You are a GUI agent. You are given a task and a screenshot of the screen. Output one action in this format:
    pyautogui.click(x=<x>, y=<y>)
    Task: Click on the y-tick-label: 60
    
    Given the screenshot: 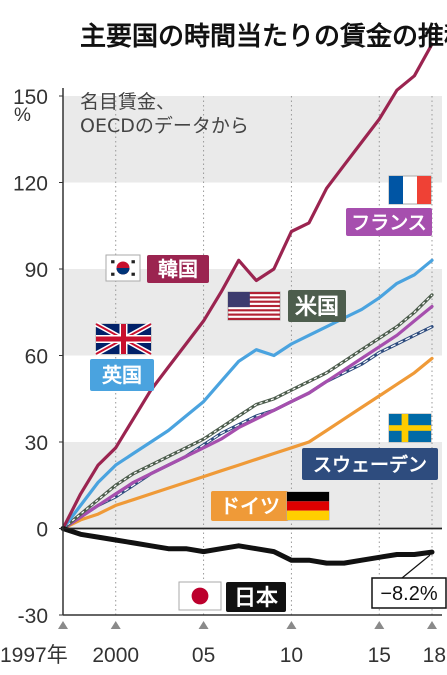 What is the action you would take?
    pyautogui.click(x=36, y=357)
    